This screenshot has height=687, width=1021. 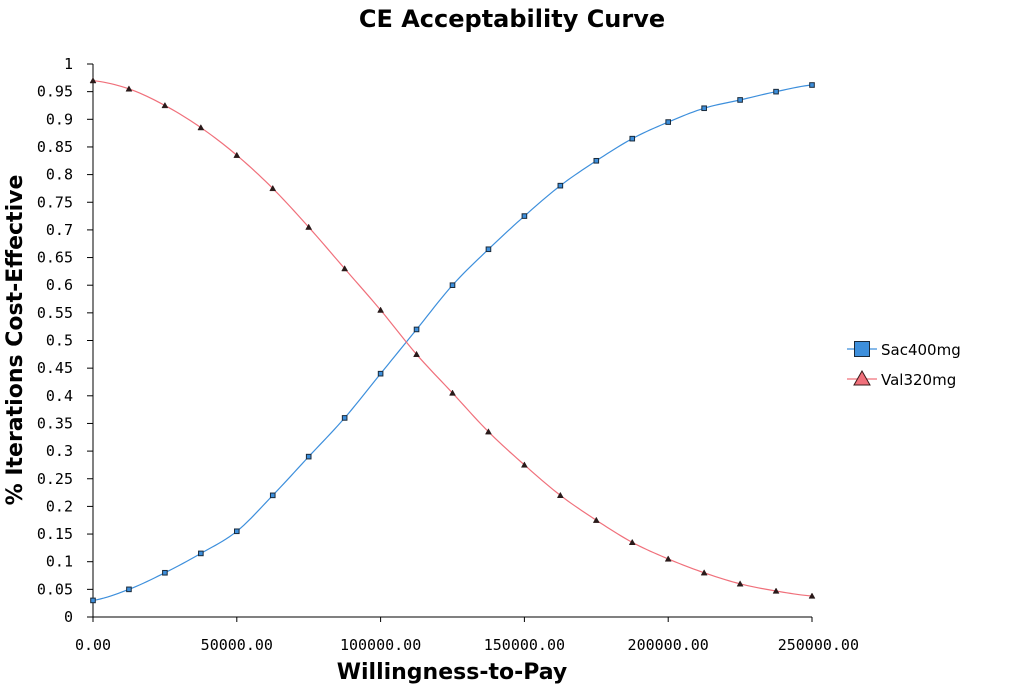 What do you see at coordinates (93, 645) in the screenshot?
I see `x-tick-label: 0.00` at bounding box center [93, 645].